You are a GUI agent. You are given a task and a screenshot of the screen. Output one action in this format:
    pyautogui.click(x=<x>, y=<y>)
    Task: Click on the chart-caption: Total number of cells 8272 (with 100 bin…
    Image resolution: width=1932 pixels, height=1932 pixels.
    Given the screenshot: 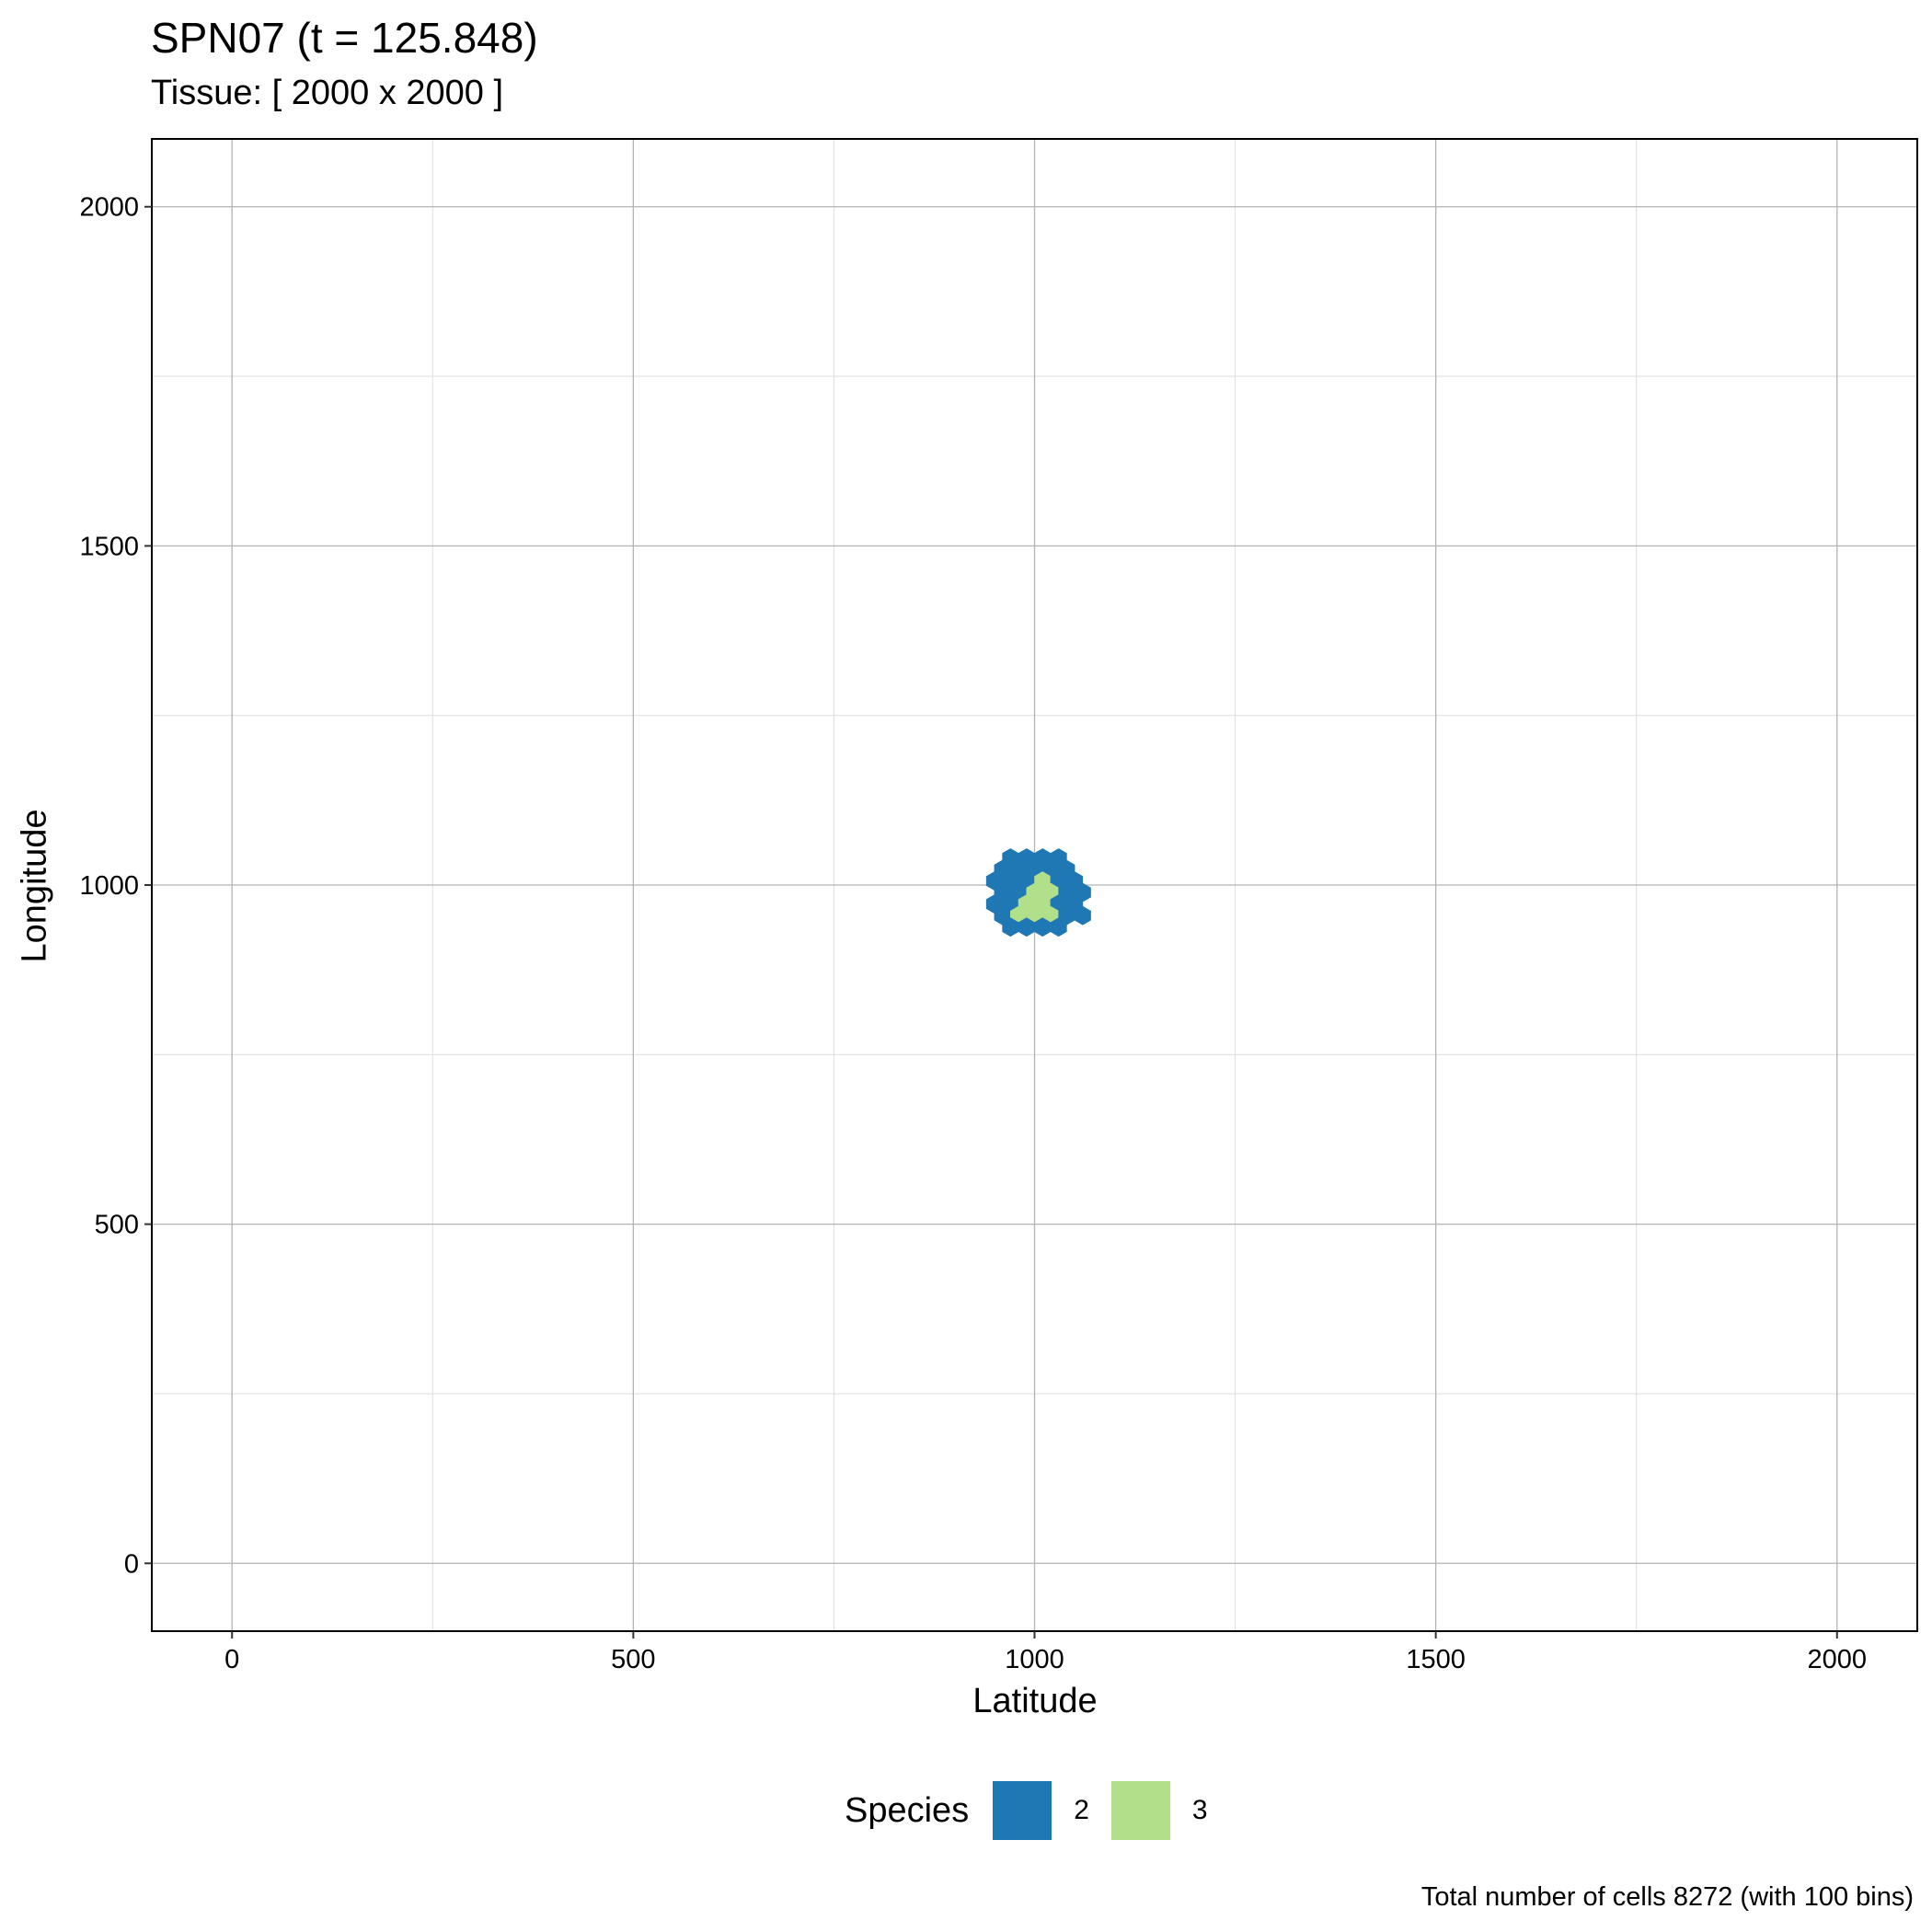 What is the action you would take?
    pyautogui.click(x=1667, y=1897)
    